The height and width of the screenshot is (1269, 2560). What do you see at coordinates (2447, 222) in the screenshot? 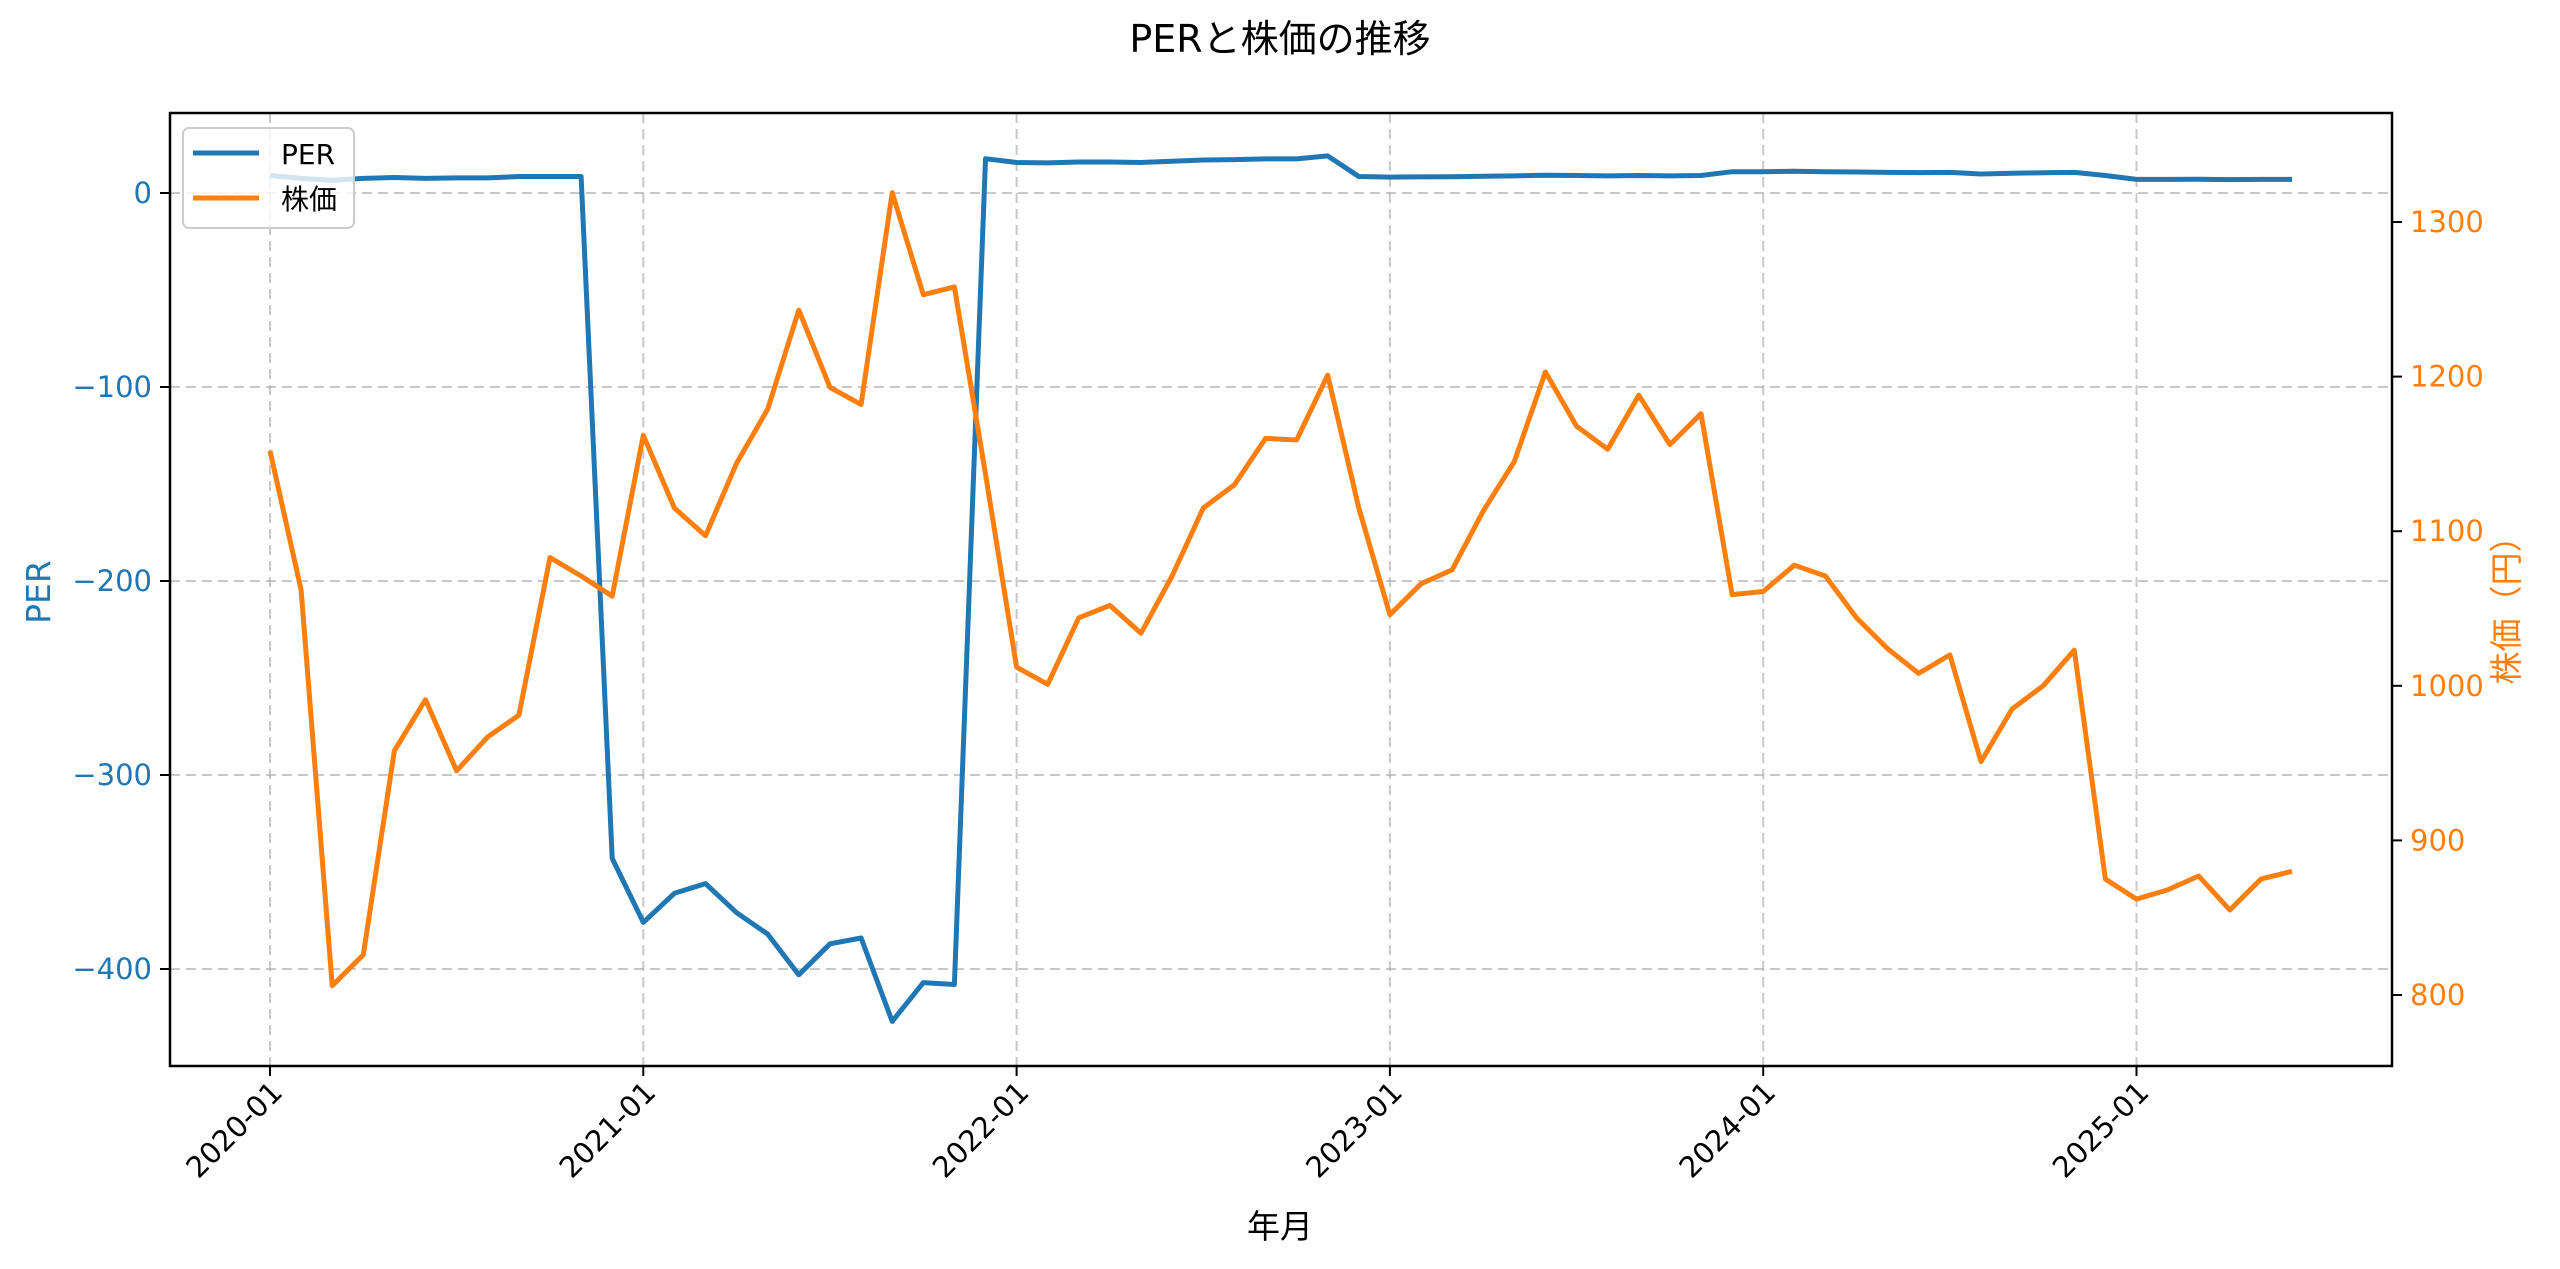
I see `right-tick-label: 1300` at bounding box center [2447, 222].